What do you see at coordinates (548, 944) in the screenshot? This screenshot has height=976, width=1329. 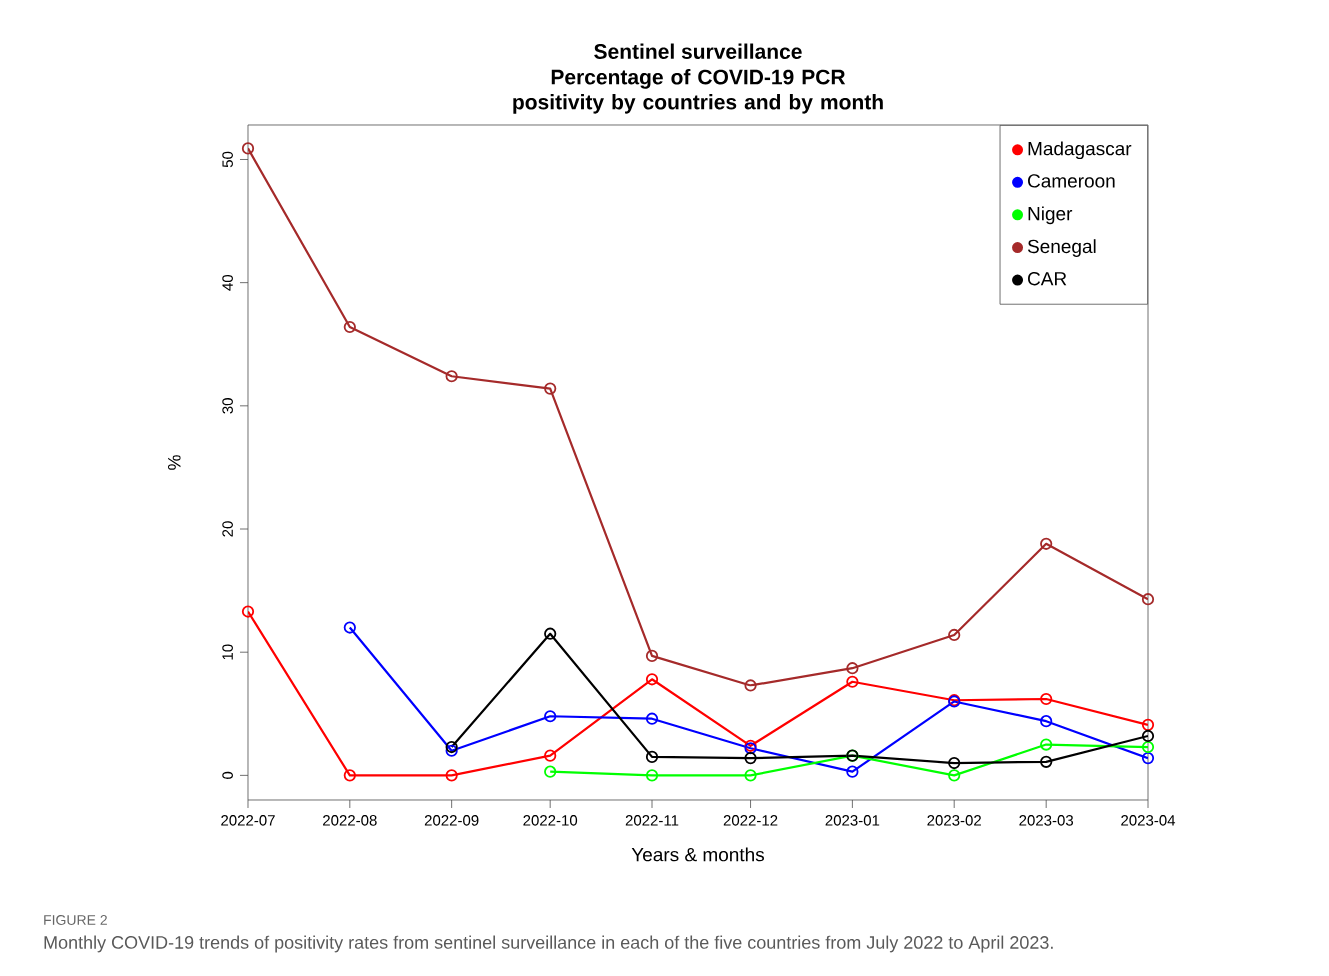 I see `text: Monthly COVID-19 trends of positivity rates from sentinel surveillance in each of the five countries from July 2022 to April 2023.` at bounding box center [548, 944].